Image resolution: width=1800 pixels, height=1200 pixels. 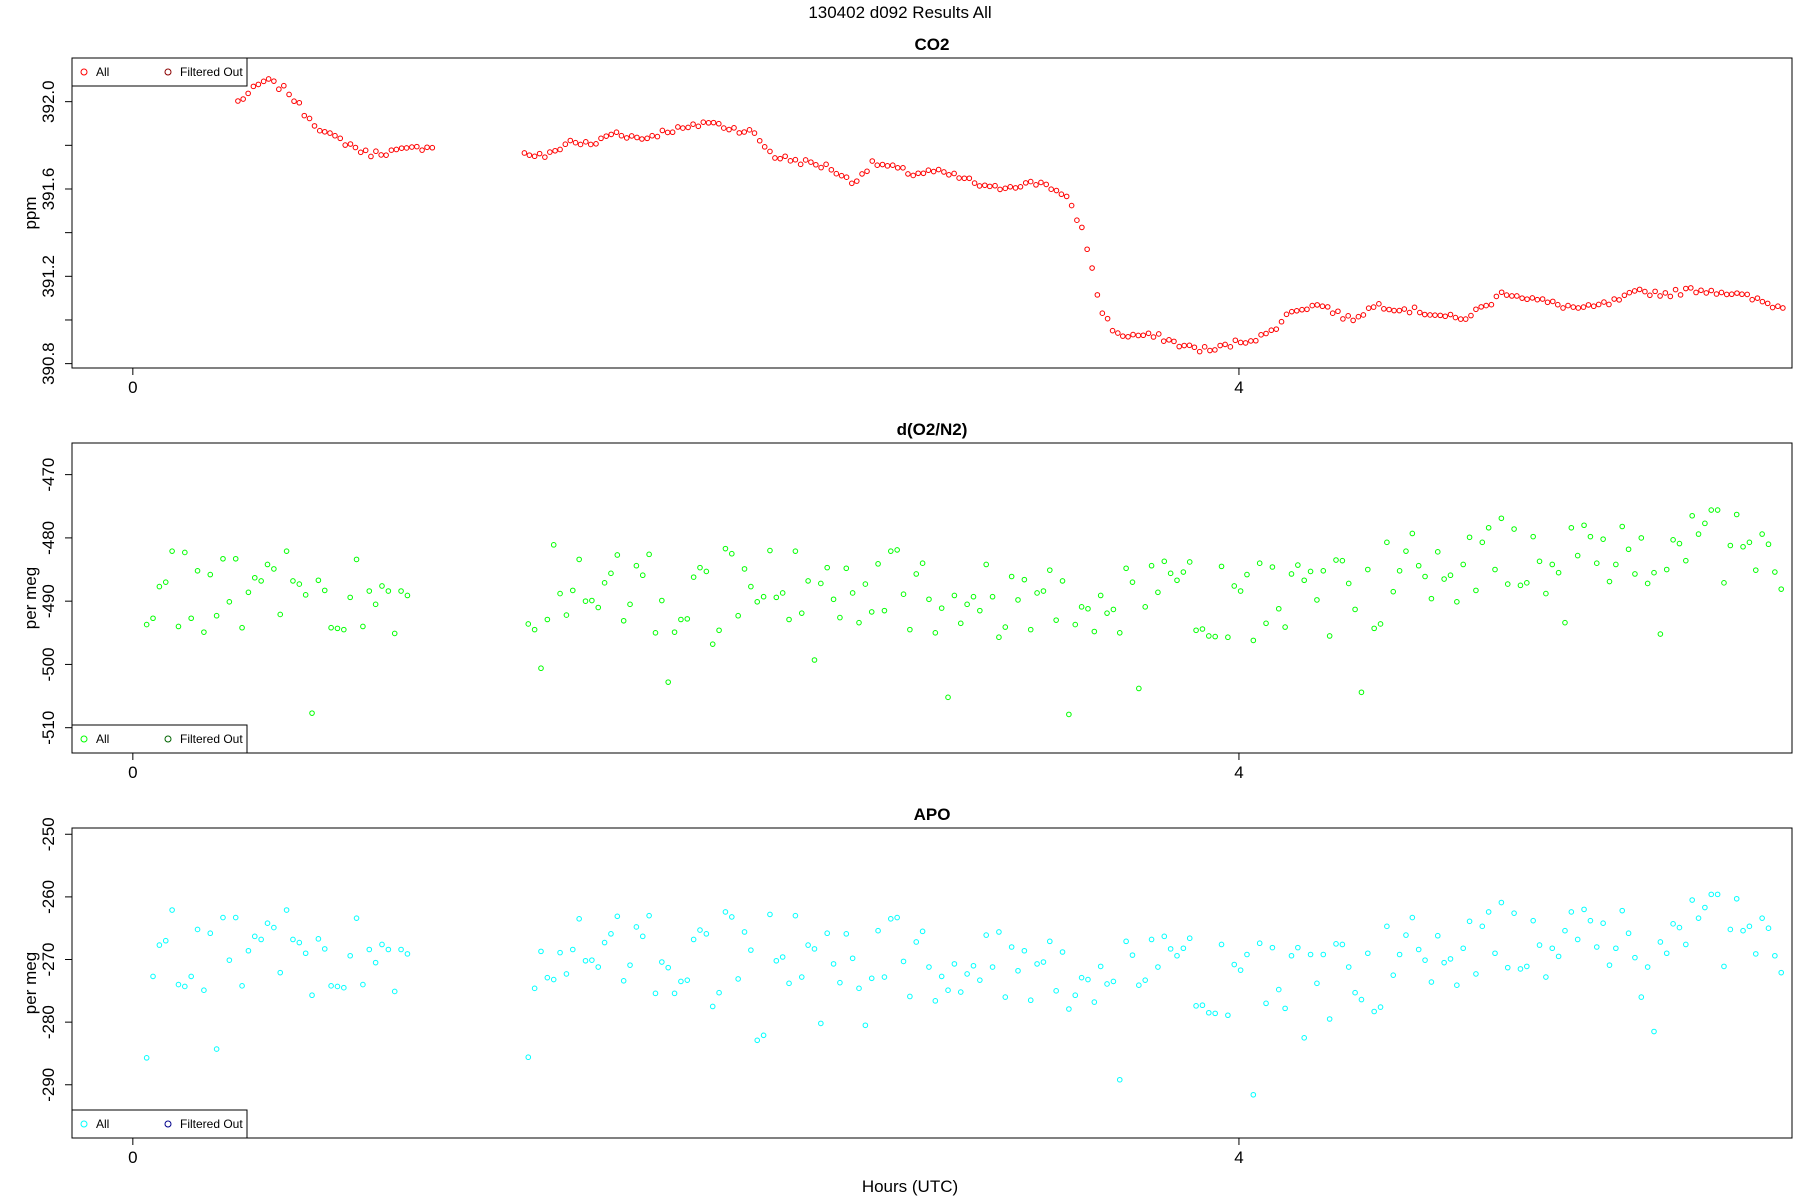 I want to click on y-axis-label: ppm, so click(x=30, y=212).